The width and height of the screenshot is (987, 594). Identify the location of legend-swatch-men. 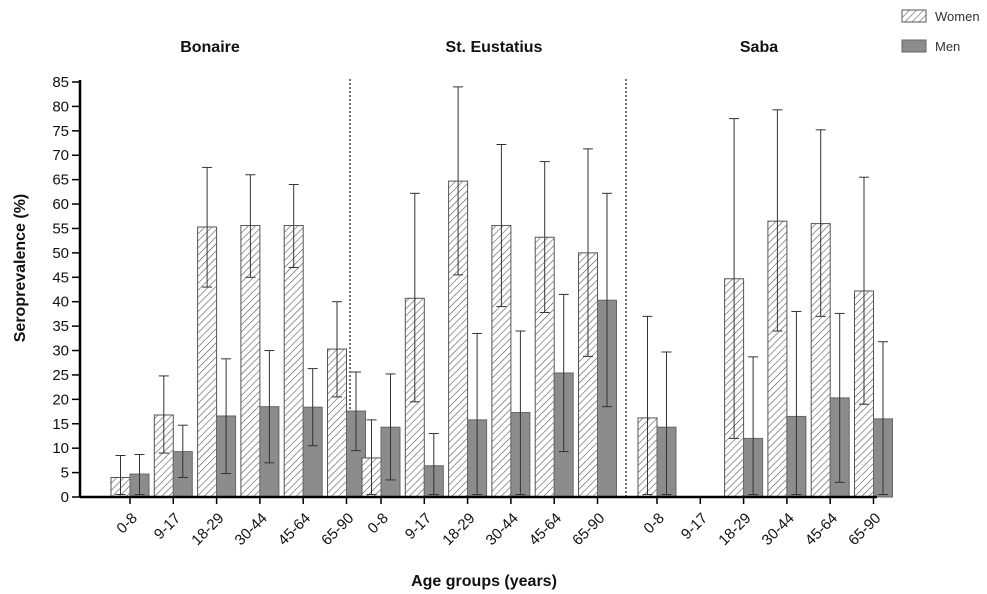
(914, 46).